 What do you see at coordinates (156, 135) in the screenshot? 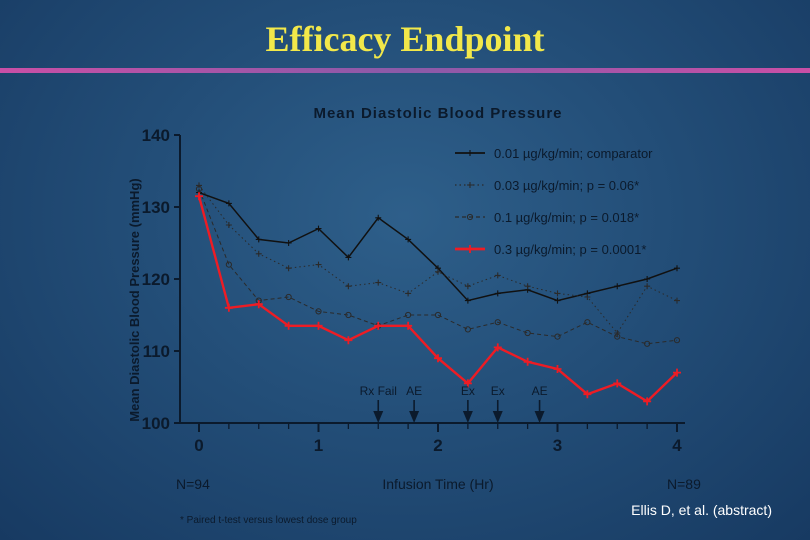
I see `y-tick-label: 140` at bounding box center [156, 135].